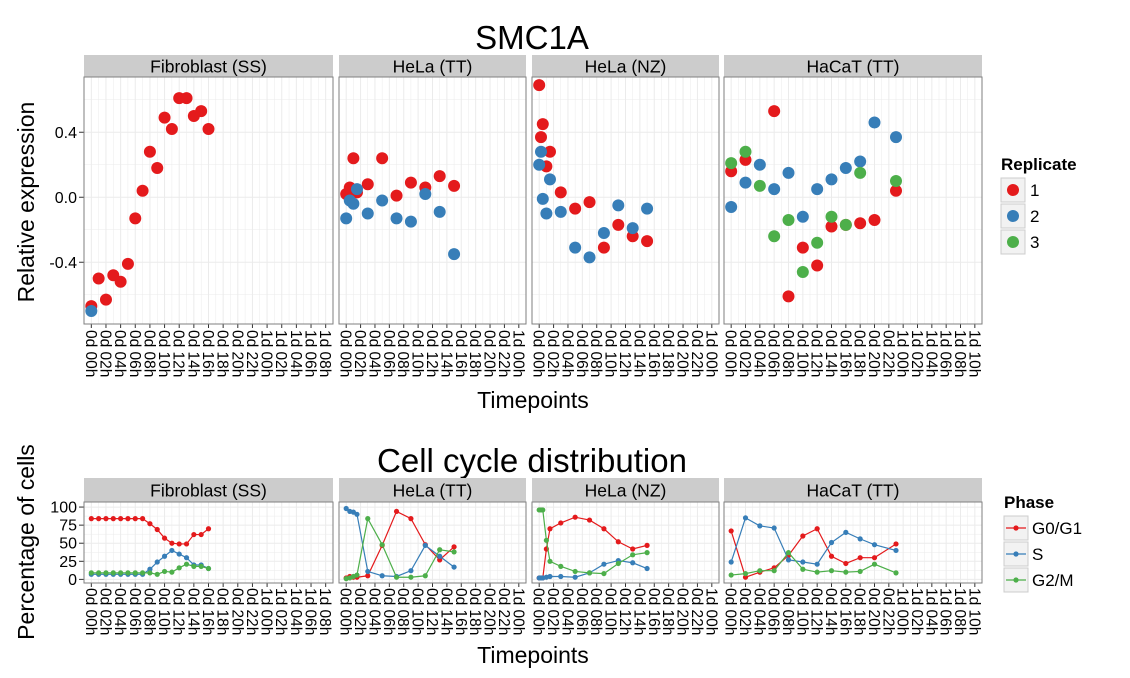 The width and height of the screenshot is (1130, 678). I want to click on x-tick-label: 0d 14h, so click(830, 611).